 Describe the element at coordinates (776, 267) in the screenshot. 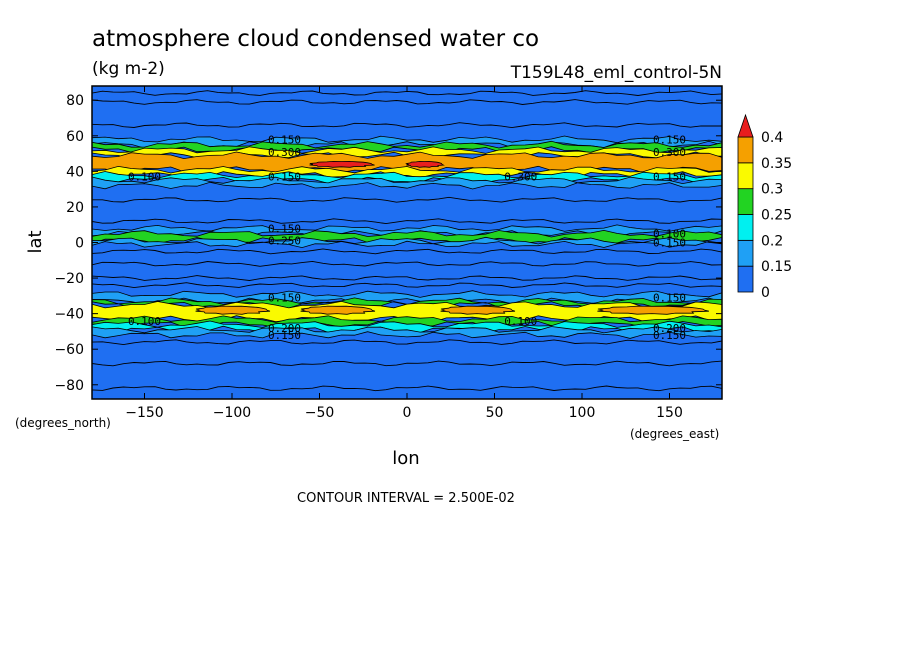

I see `colorbar-tick-label: 0.15` at that location.